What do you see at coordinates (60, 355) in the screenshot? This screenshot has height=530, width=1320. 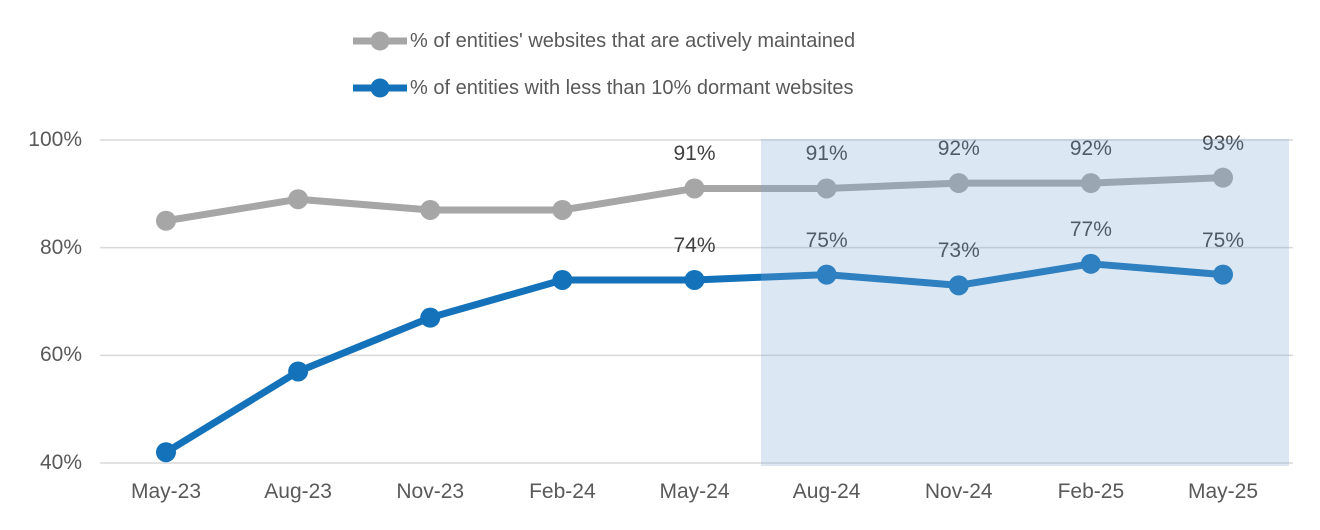 I see `y-axis-tick-label: 60%` at bounding box center [60, 355].